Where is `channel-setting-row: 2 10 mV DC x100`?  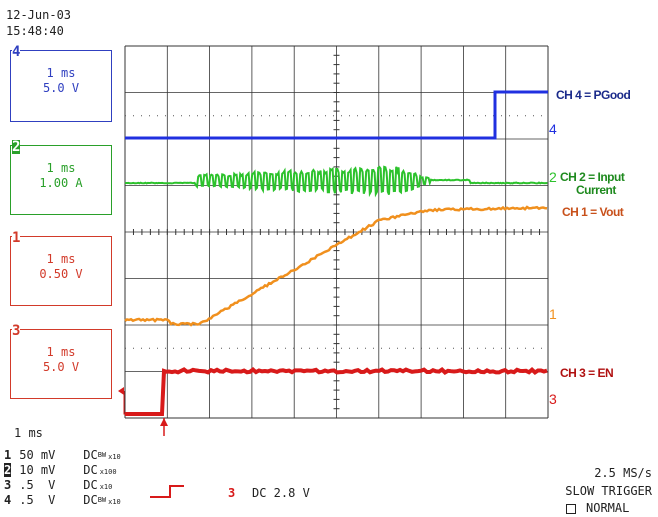
channel-setting-row: 2 10 mV DC x100 is located at coordinates (60, 471).